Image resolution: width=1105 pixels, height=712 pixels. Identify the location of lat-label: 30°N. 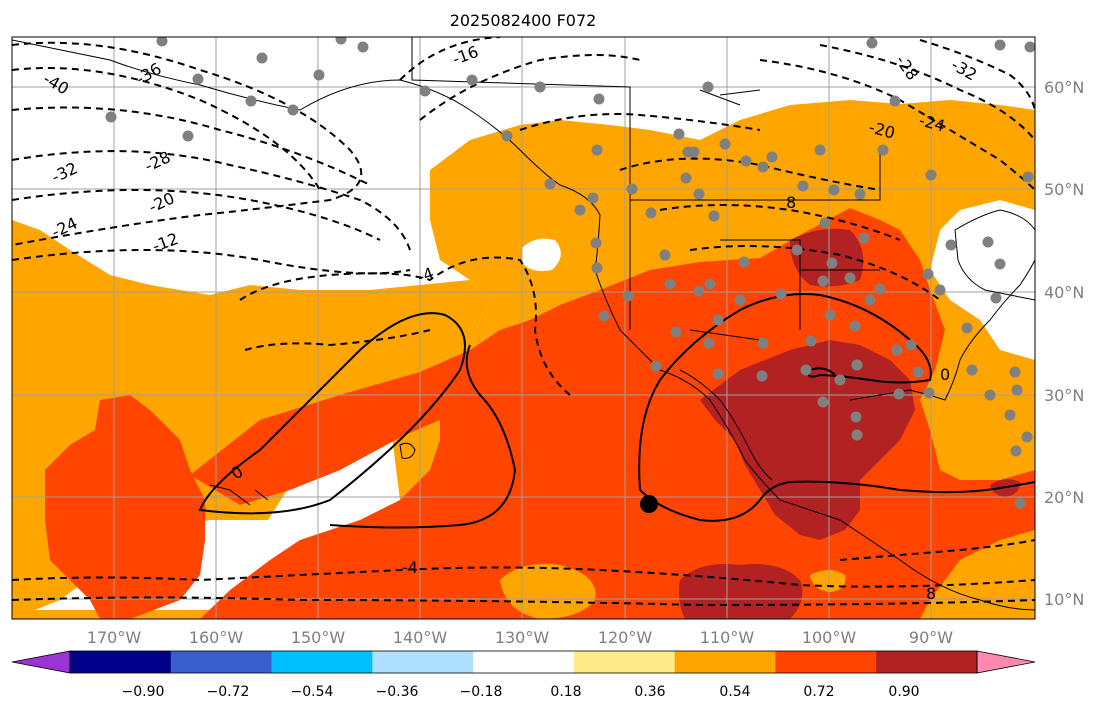
(1064, 395).